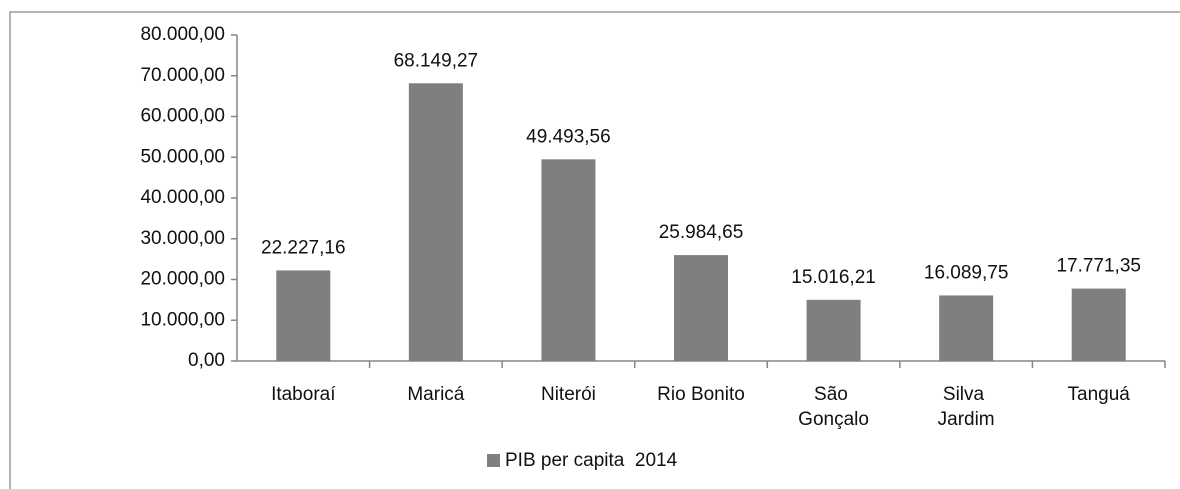 This screenshot has width=1180, height=489. I want to click on legend-label: PIB per capita 2014, so click(591, 460).